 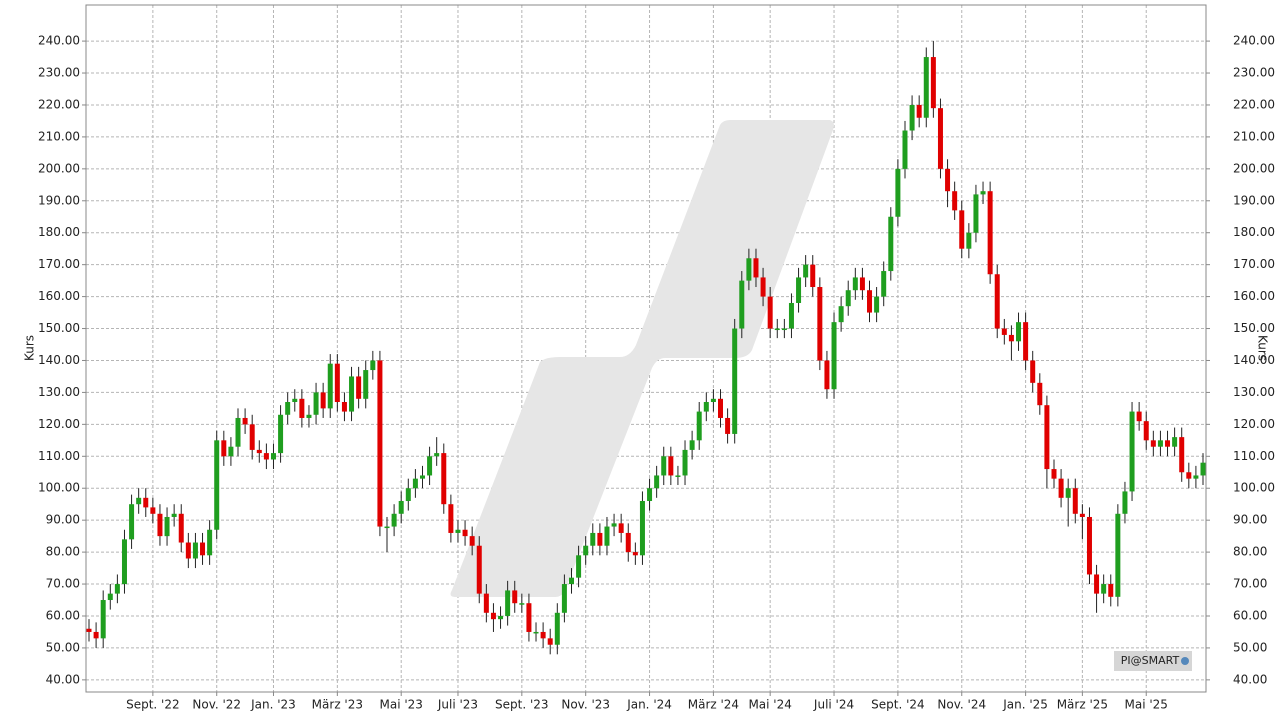 What do you see at coordinates (898, 705) in the screenshot?
I see `x-tick-label: Sept. '24` at bounding box center [898, 705].